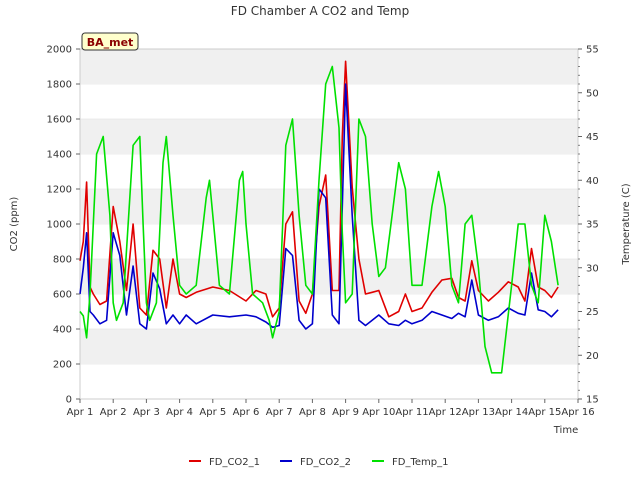 The height and width of the screenshot is (480, 640). What do you see at coordinates (478, 412) in the screenshot?
I see `x-tick-label: Apr 13` at bounding box center [478, 412].